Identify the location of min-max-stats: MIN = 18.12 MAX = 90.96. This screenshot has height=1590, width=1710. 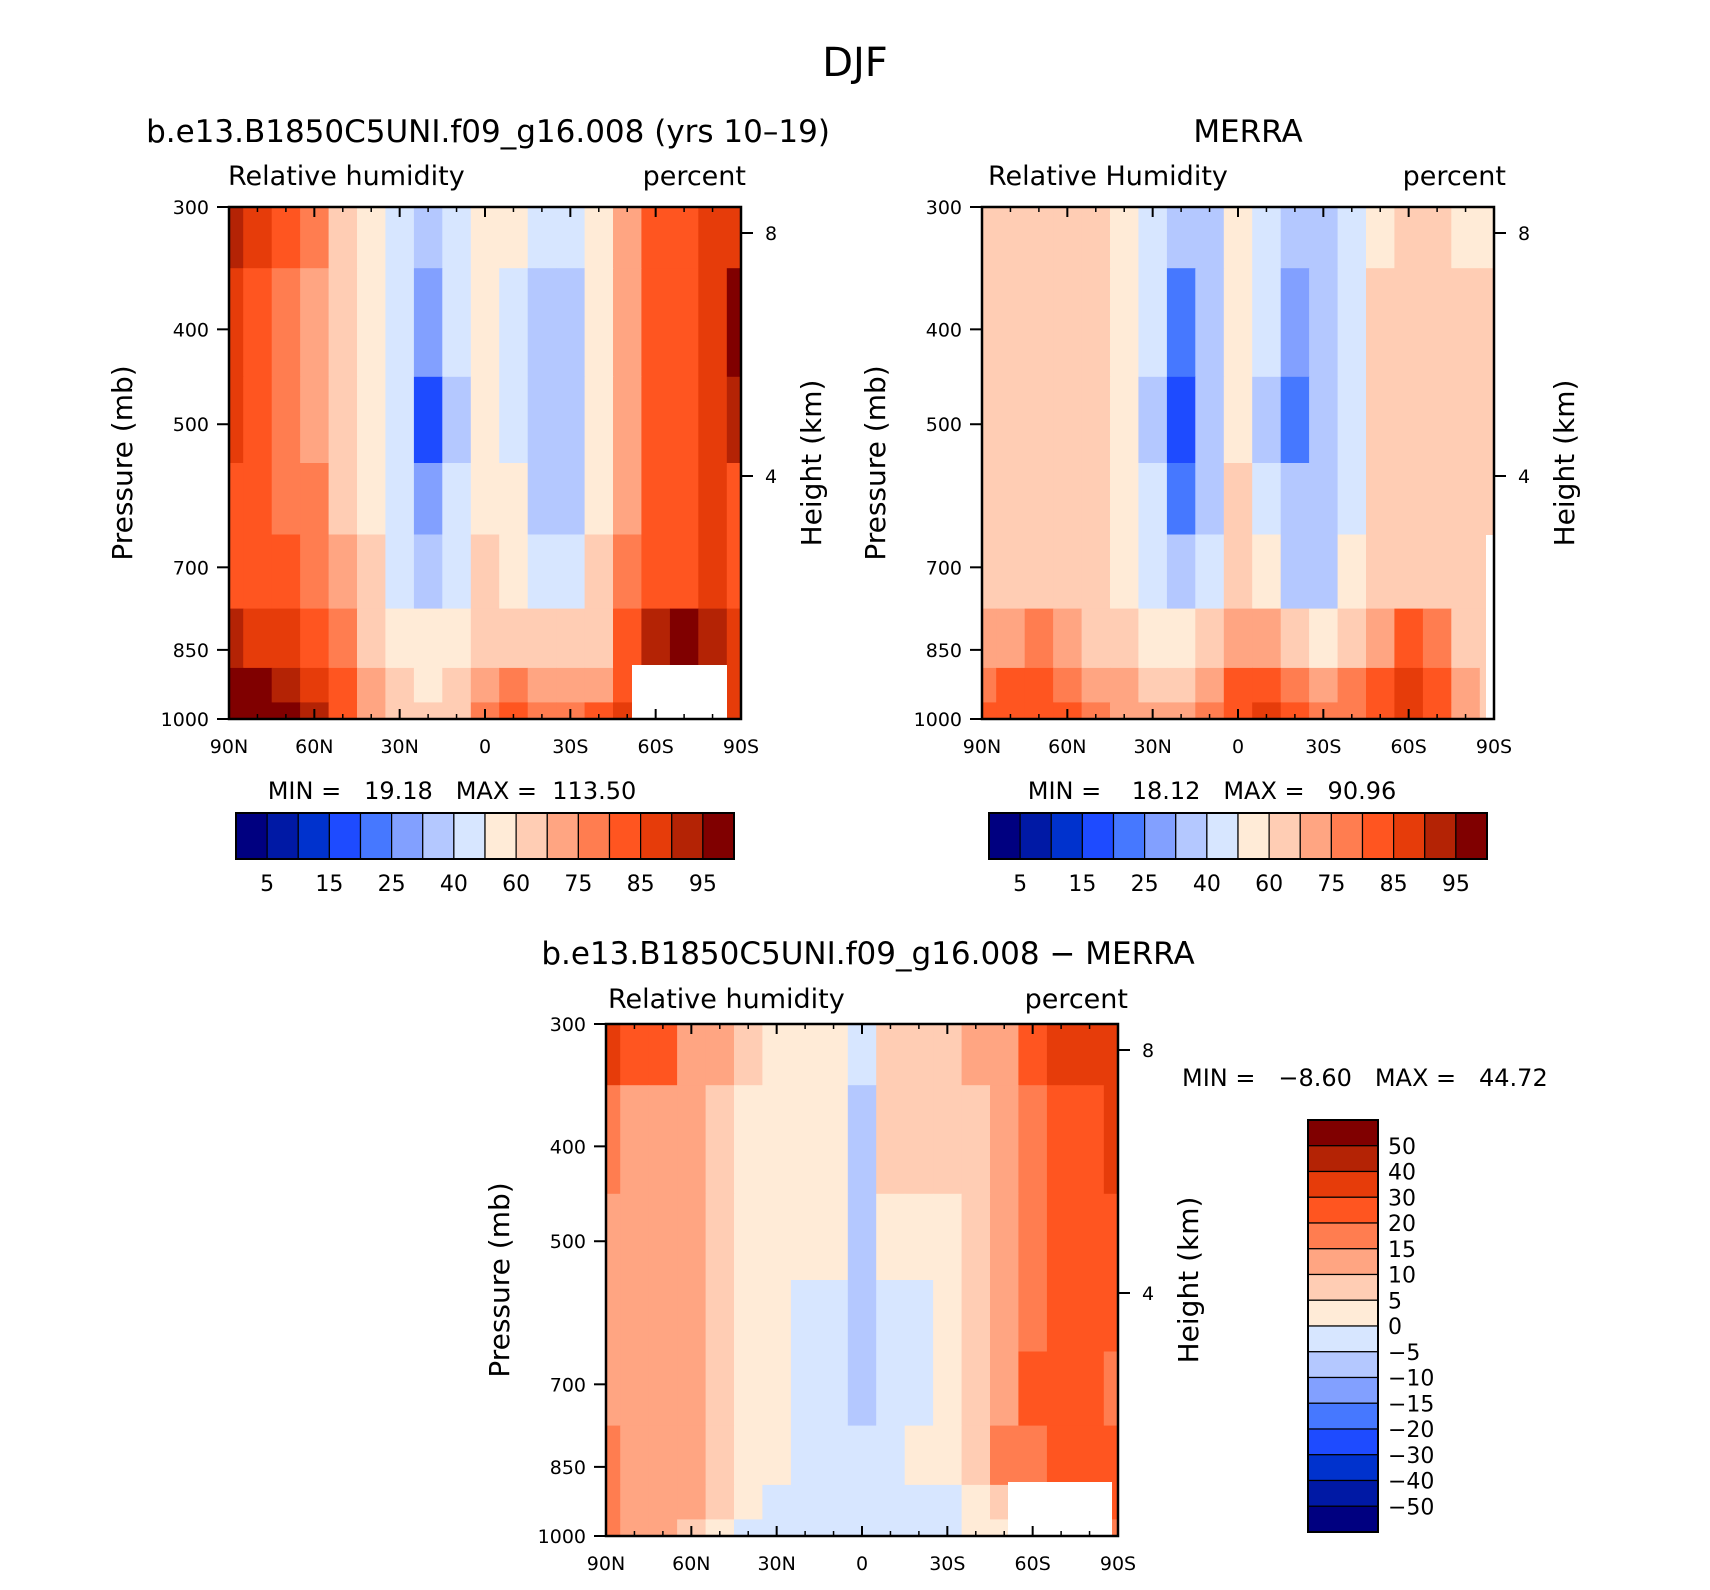
(1212, 791).